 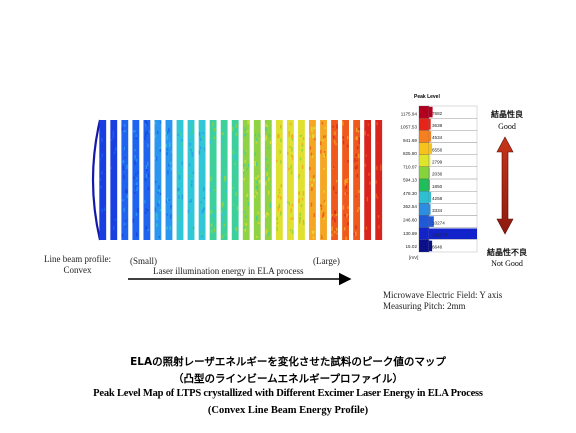 What do you see at coordinates (507, 263) in the screenshot?
I see `quality-bad-en: Not Good` at bounding box center [507, 263].